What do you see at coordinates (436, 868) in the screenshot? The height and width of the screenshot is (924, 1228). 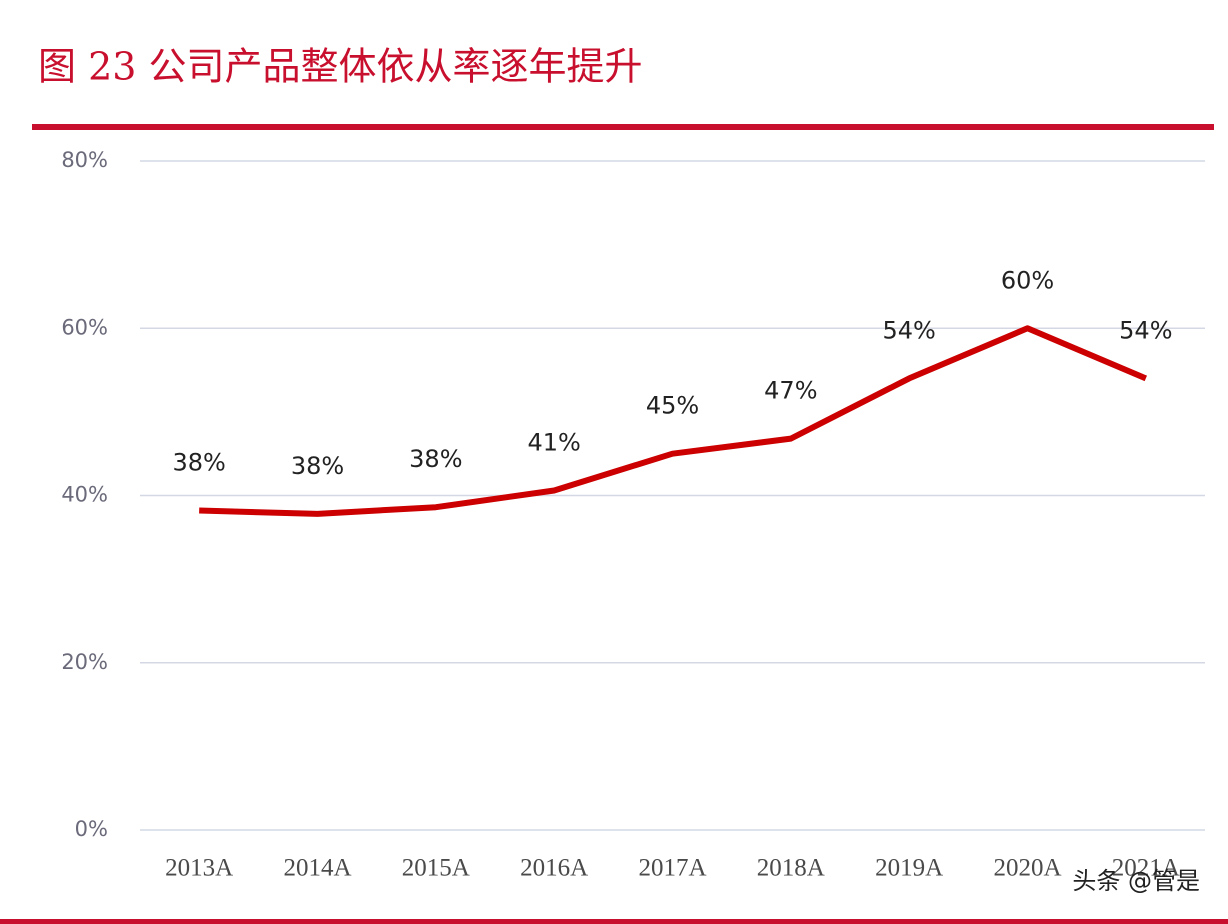 I see `x-tick-label: 2015A` at bounding box center [436, 868].